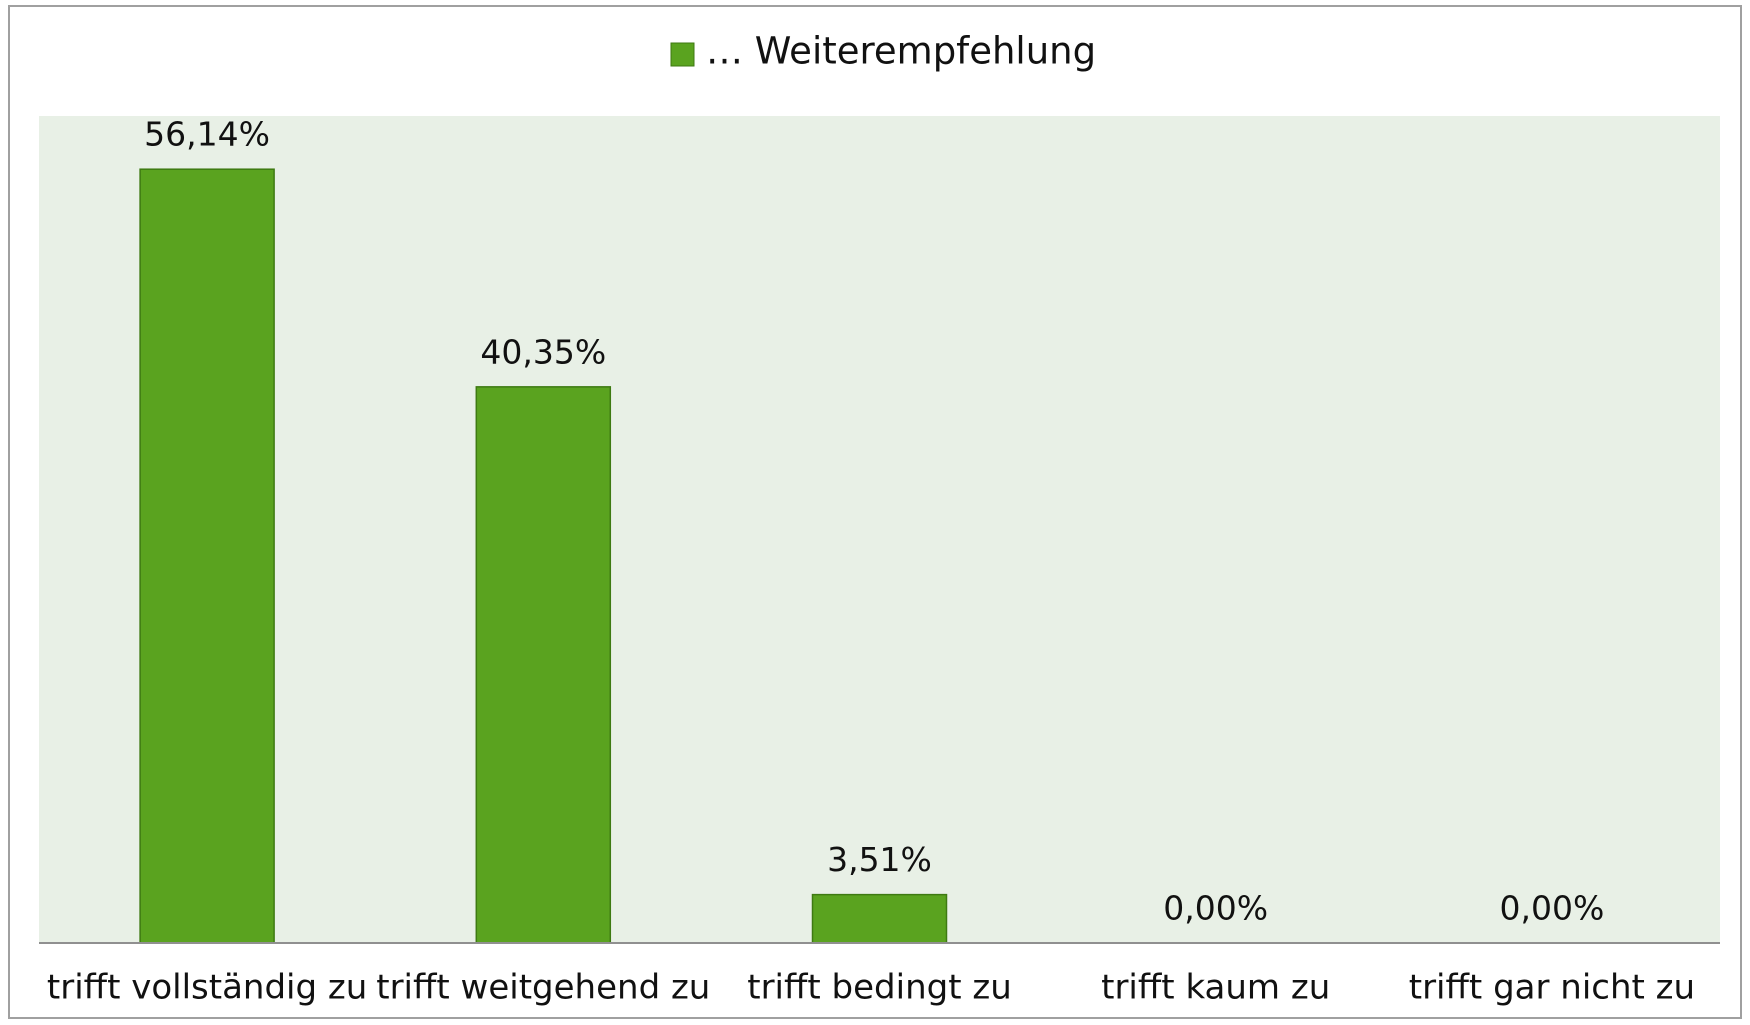 The height and width of the screenshot is (1025, 1750). What do you see at coordinates (543, 351) in the screenshot?
I see `value-label: 40,35%` at bounding box center [543, 351].